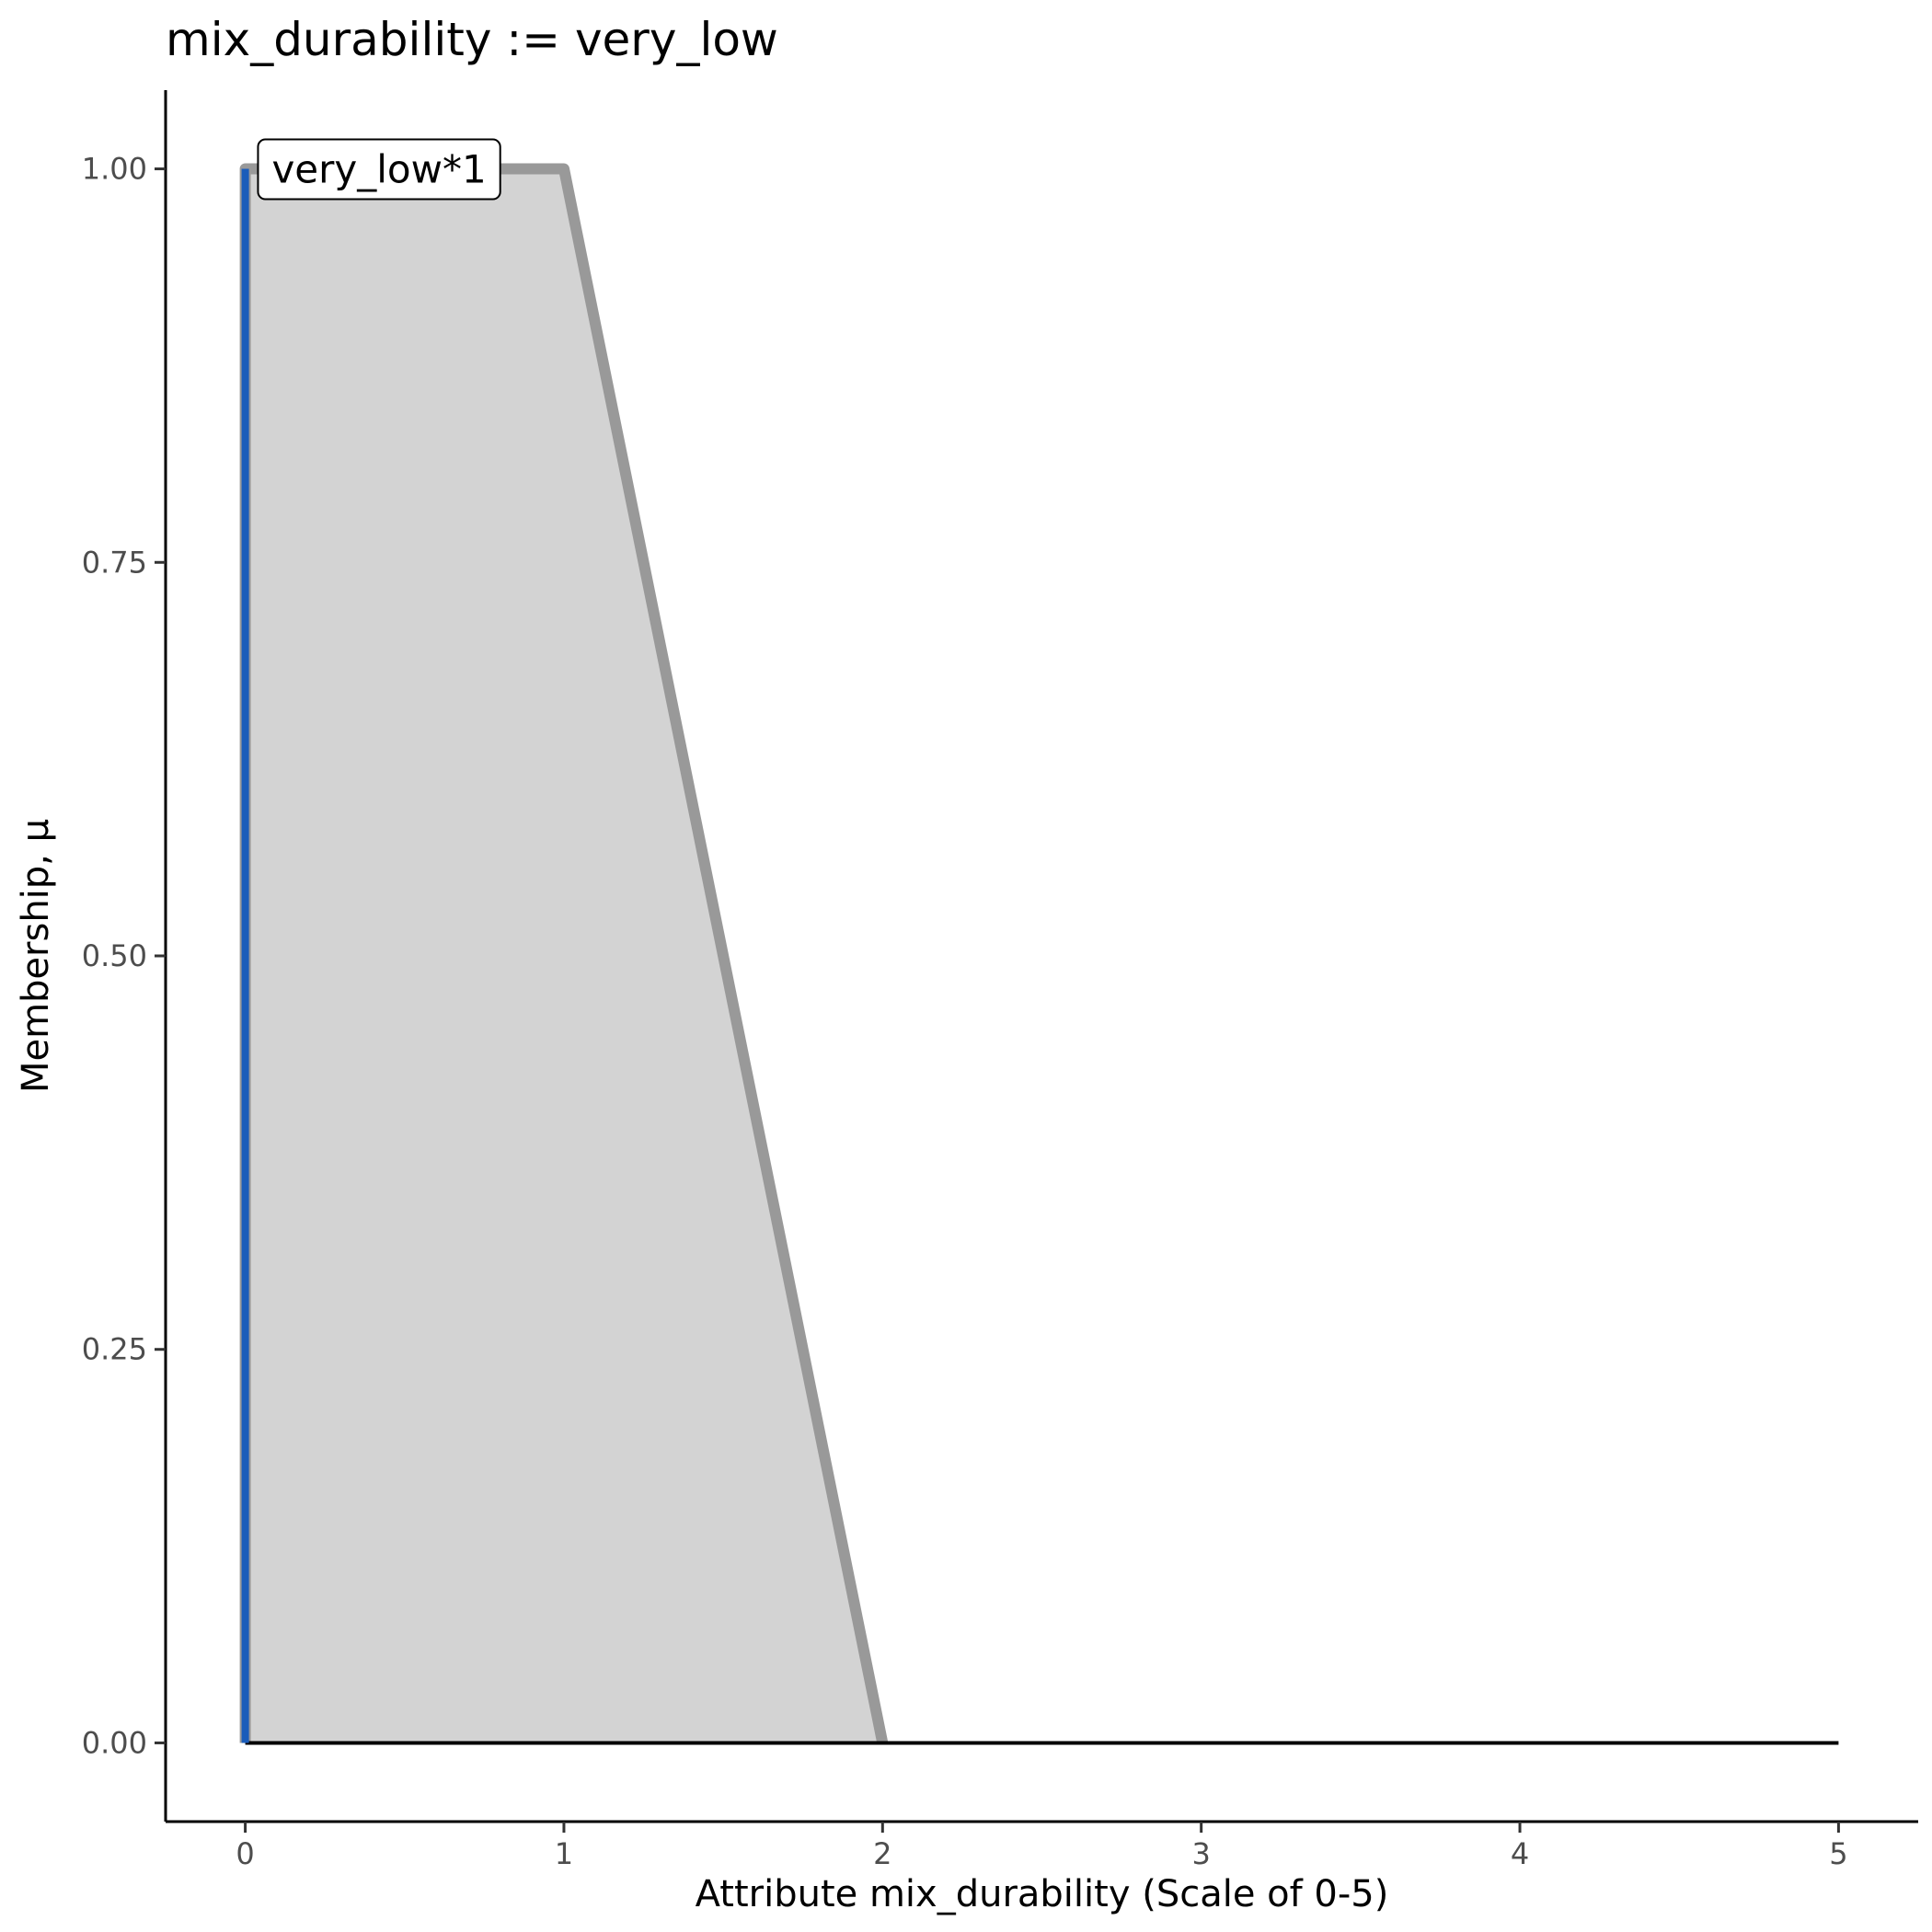  Describe the element at coordinates (245, 1853) in the screenshot. I see `x-tick-label: 0` at that location.